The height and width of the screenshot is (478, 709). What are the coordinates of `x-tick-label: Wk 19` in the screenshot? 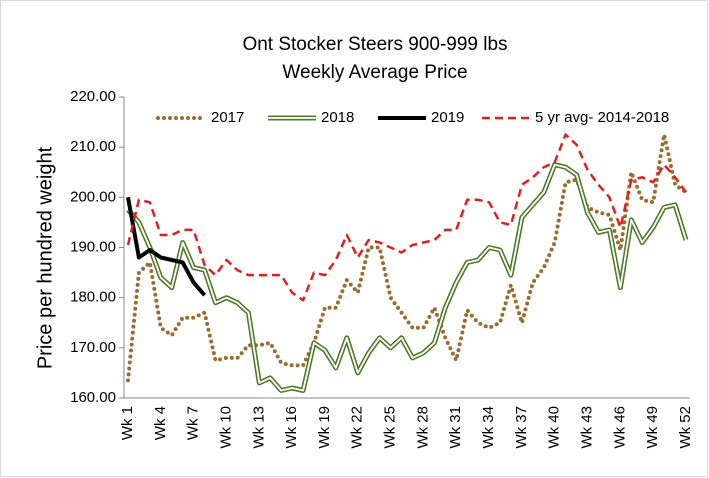 It's located at (324, 427).